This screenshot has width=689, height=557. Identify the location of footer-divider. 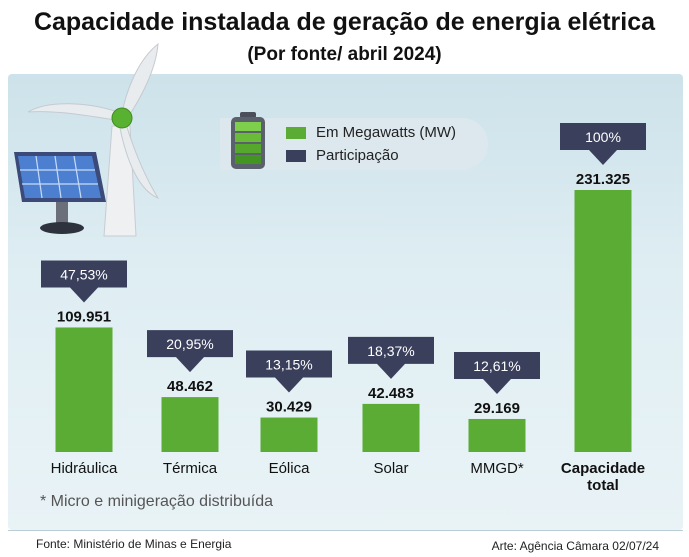
(345, 530).